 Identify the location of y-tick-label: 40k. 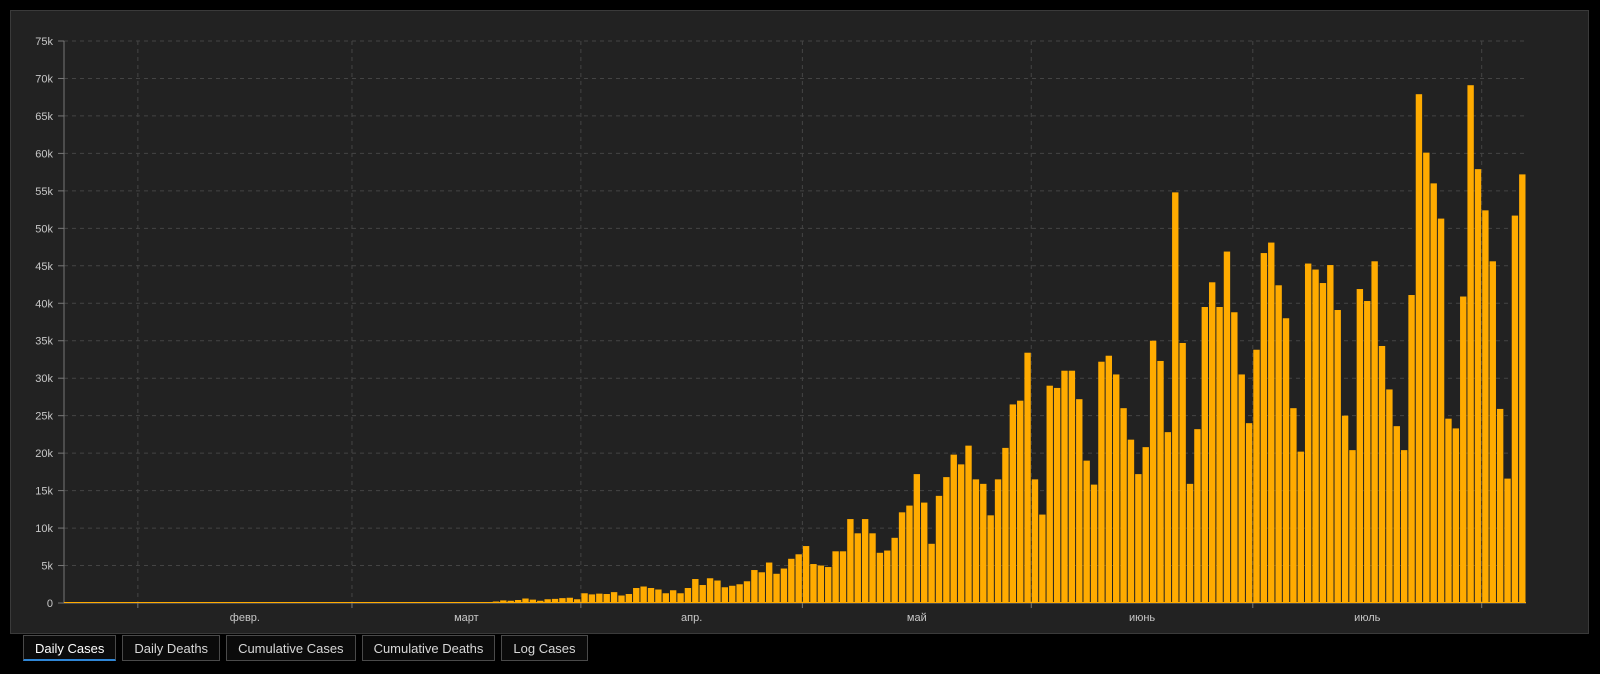
(44, 304).